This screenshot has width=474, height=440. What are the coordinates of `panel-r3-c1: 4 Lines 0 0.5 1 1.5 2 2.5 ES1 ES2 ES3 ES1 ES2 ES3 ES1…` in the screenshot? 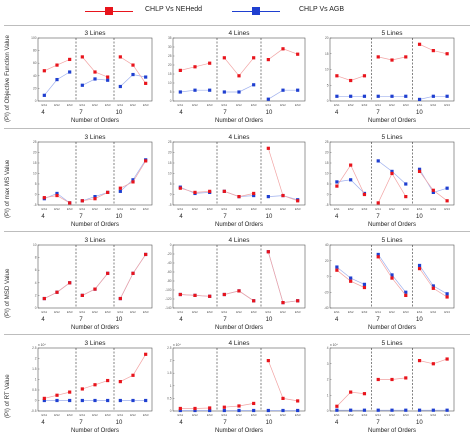 It's located at (236, 387).